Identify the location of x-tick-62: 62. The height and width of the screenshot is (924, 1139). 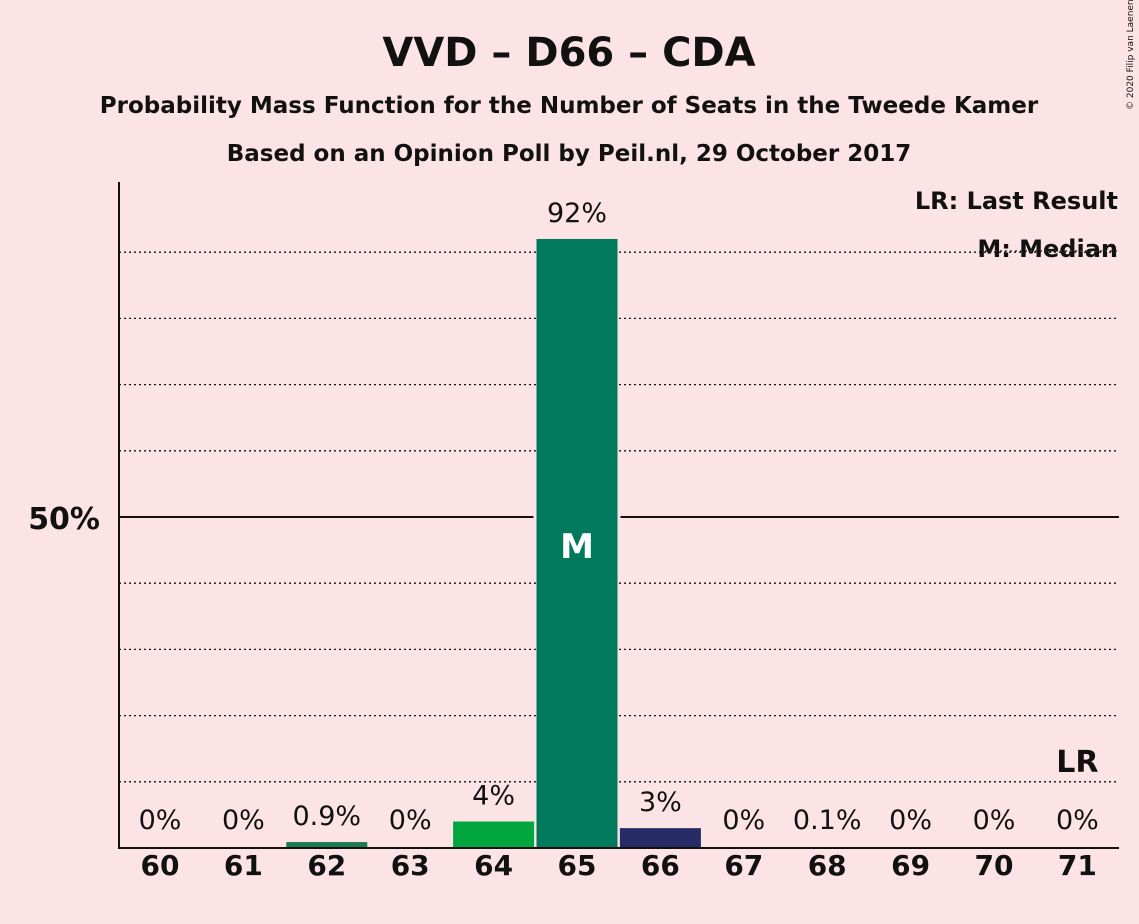
(326, 865).